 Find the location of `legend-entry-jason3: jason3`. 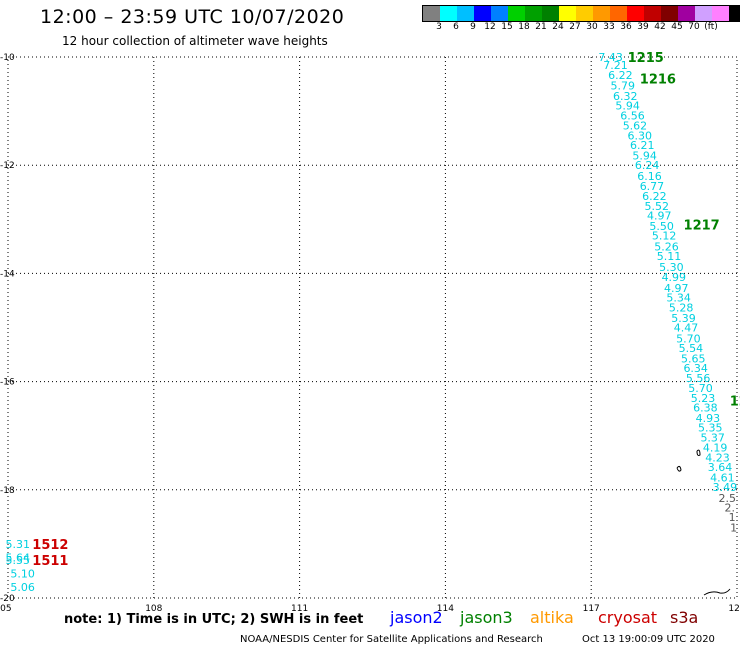

legend-entry-jason3: jason3 is located at coordinates (486, 617).